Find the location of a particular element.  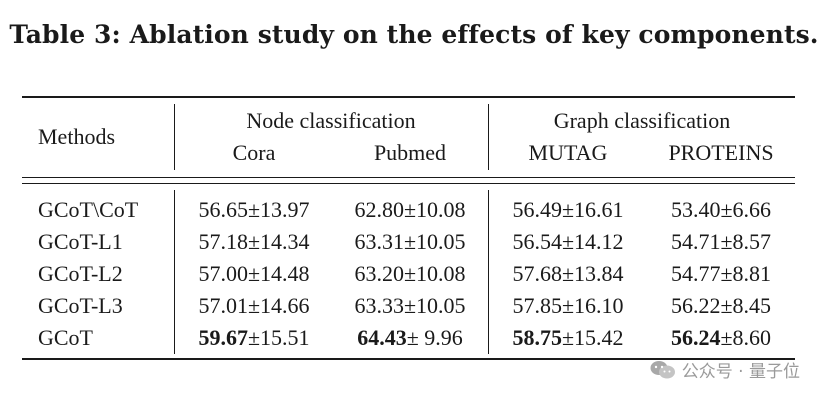

table-cell: 62.80±10.08 is located at coordinates (409, 210).